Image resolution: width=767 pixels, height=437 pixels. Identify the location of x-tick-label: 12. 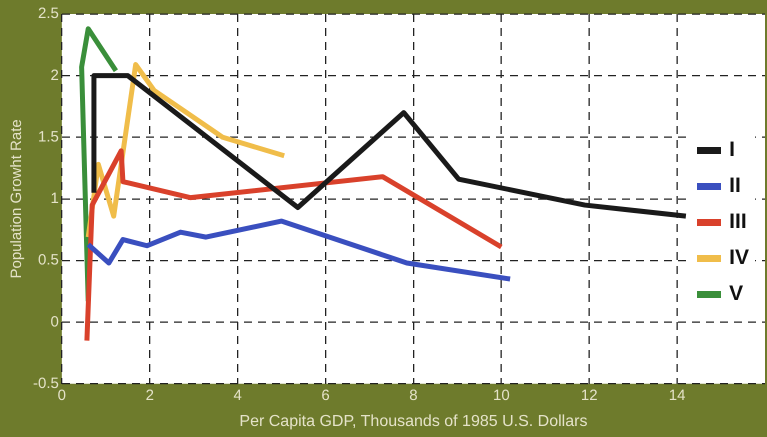
(589, 395).